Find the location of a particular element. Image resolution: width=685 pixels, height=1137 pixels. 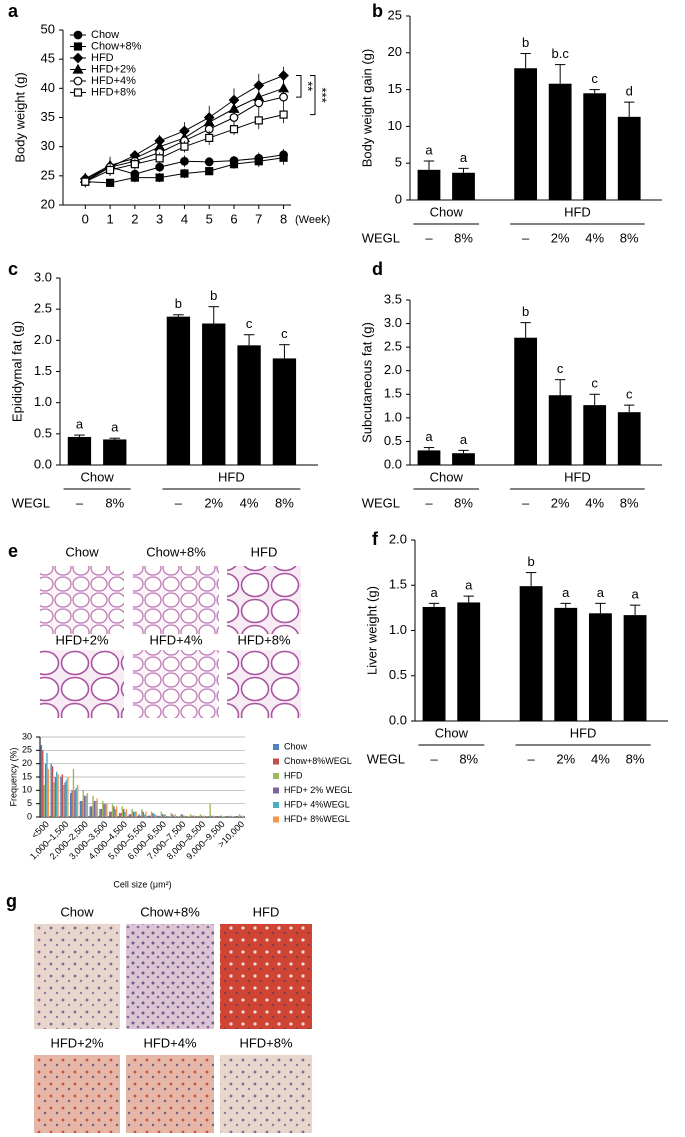

panel-letter: e is located at coordinates (13, 551).